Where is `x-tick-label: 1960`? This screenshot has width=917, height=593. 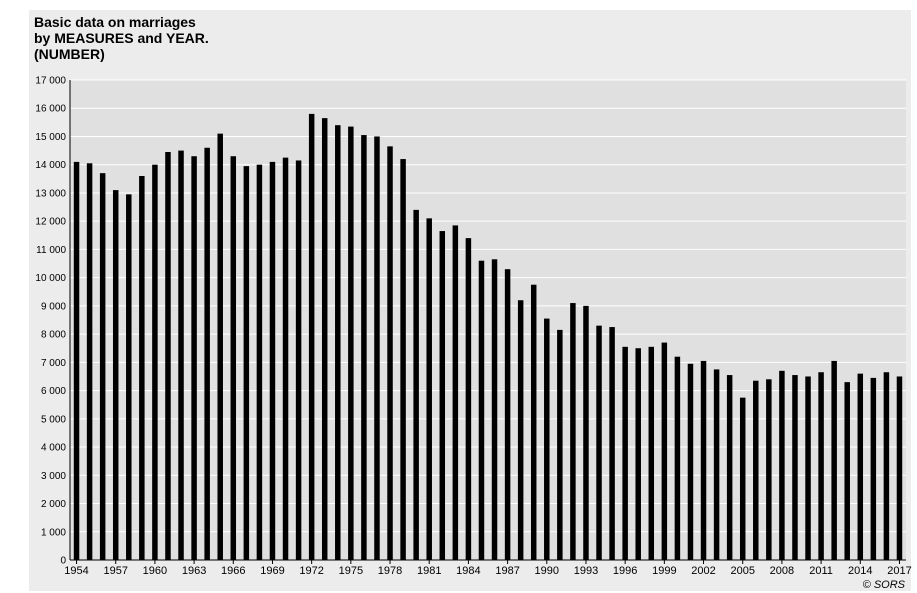 x-tick-label: 1960 is located at coordinates (155, 571).